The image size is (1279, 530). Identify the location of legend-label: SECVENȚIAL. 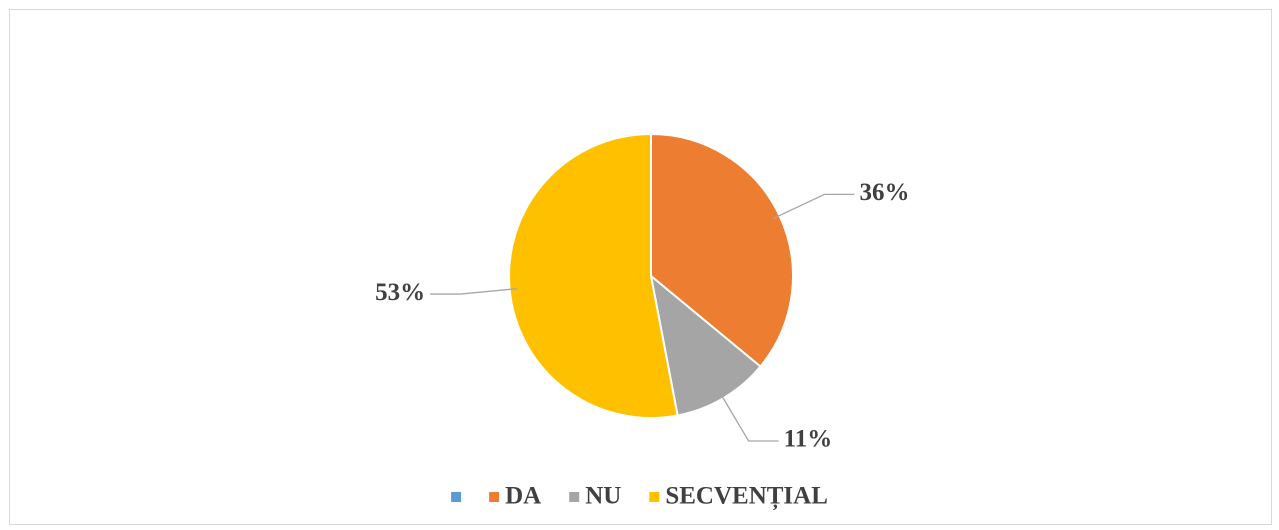
(746, 497).